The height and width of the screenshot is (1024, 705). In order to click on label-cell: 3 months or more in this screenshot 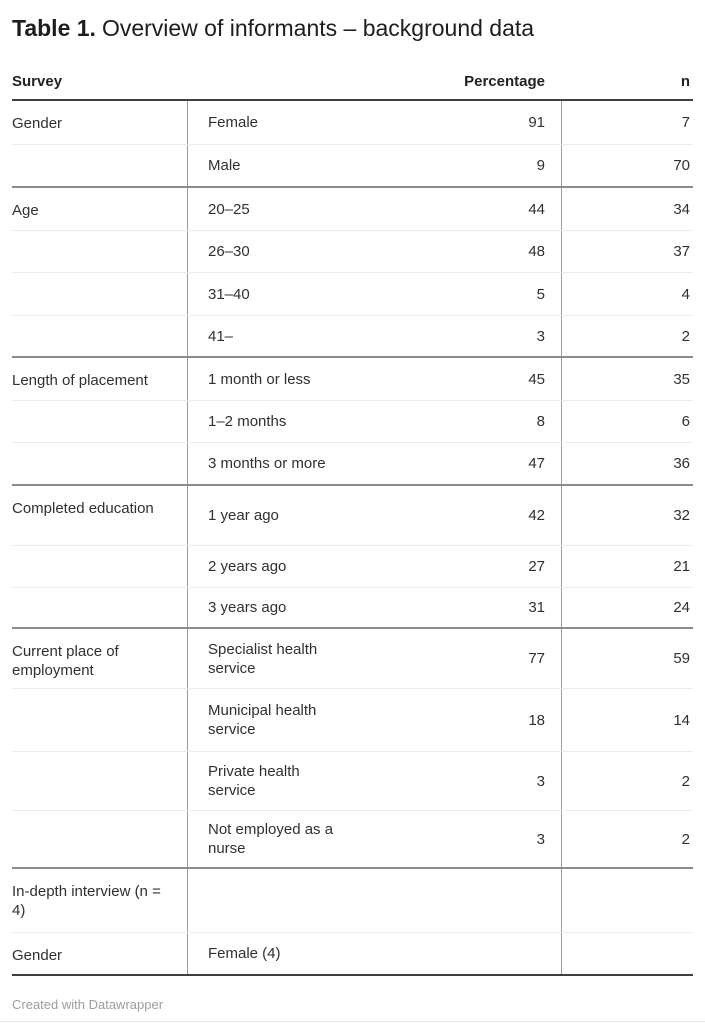, I will do `click(267, 463)`.